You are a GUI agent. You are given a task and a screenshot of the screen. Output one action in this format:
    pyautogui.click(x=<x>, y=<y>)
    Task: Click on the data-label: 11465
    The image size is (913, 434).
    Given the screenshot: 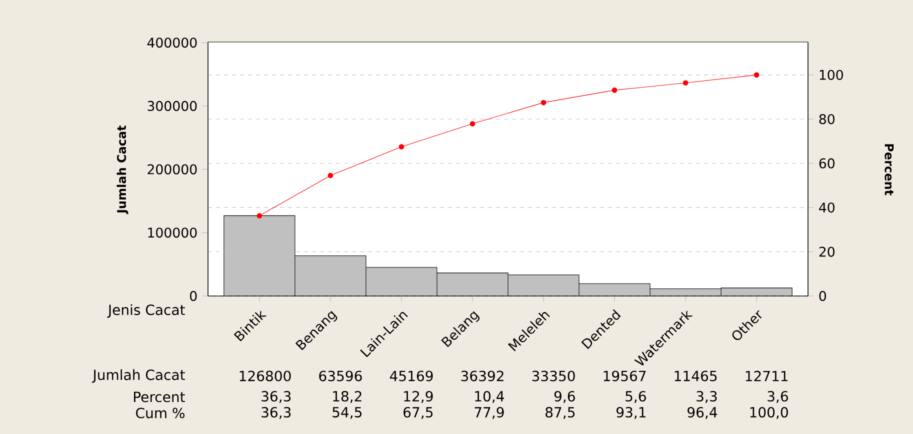 What is the action you would take?
    pyautogui.click(x=695, y=376)
    